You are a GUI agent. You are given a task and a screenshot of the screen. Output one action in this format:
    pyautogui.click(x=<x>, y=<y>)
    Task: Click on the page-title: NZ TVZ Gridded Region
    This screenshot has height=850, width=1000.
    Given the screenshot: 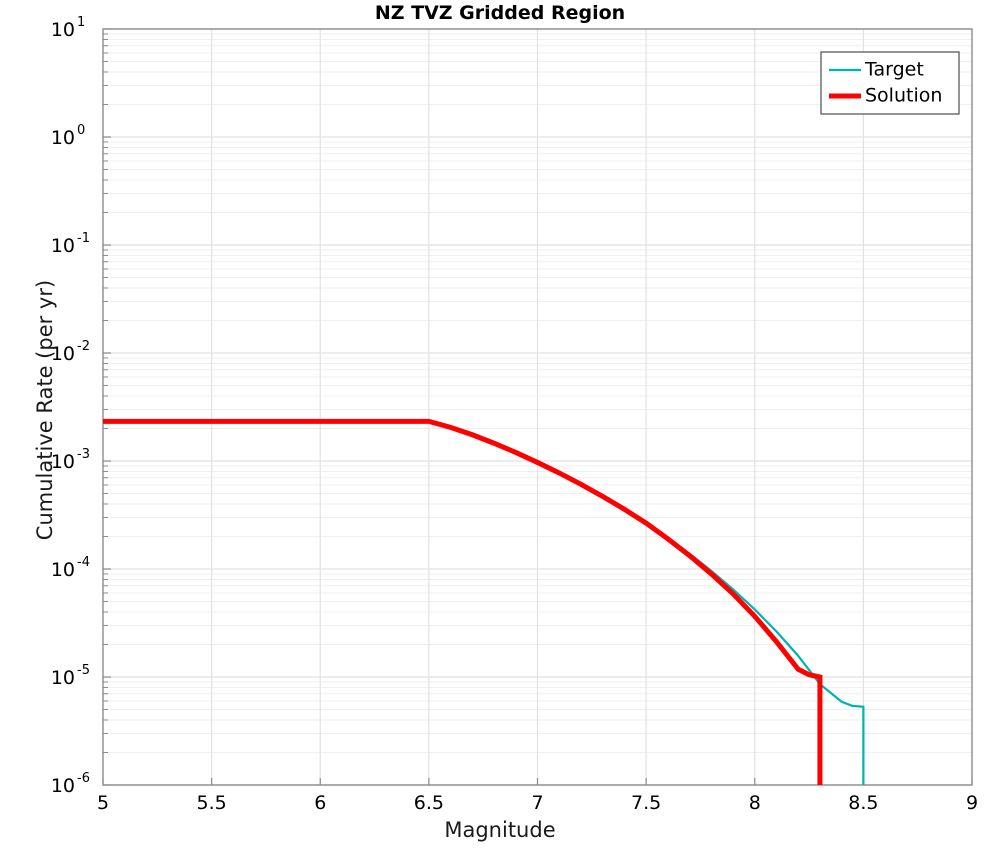 What is the action you would take?
    pyautogui.click(x=500, y=13)
    